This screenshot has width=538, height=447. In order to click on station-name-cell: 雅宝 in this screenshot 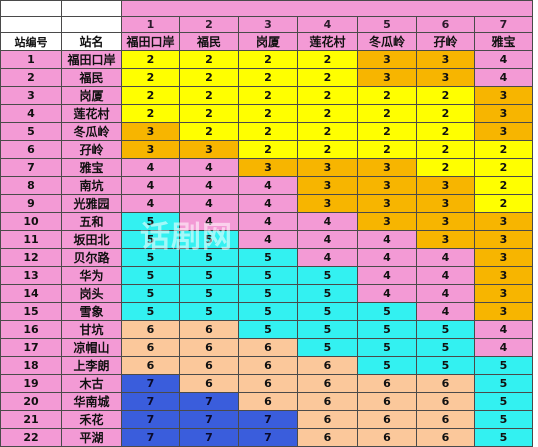, I will do `click(91, 167)`.